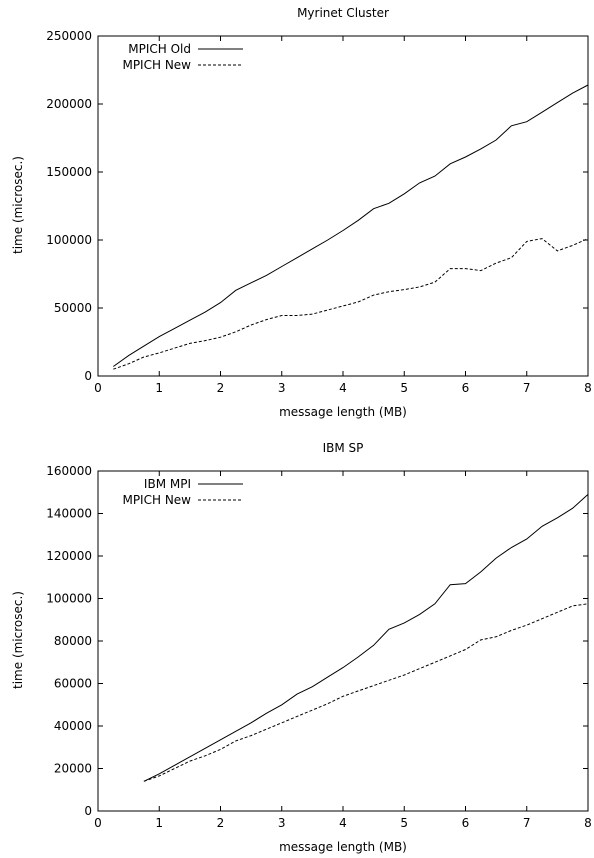 This screenshot has height=858, width=594. What do you see at coordinates (73, 308) in the screenshot?
I see `y-tick-label: 50000` at bounding box center [73, 308].